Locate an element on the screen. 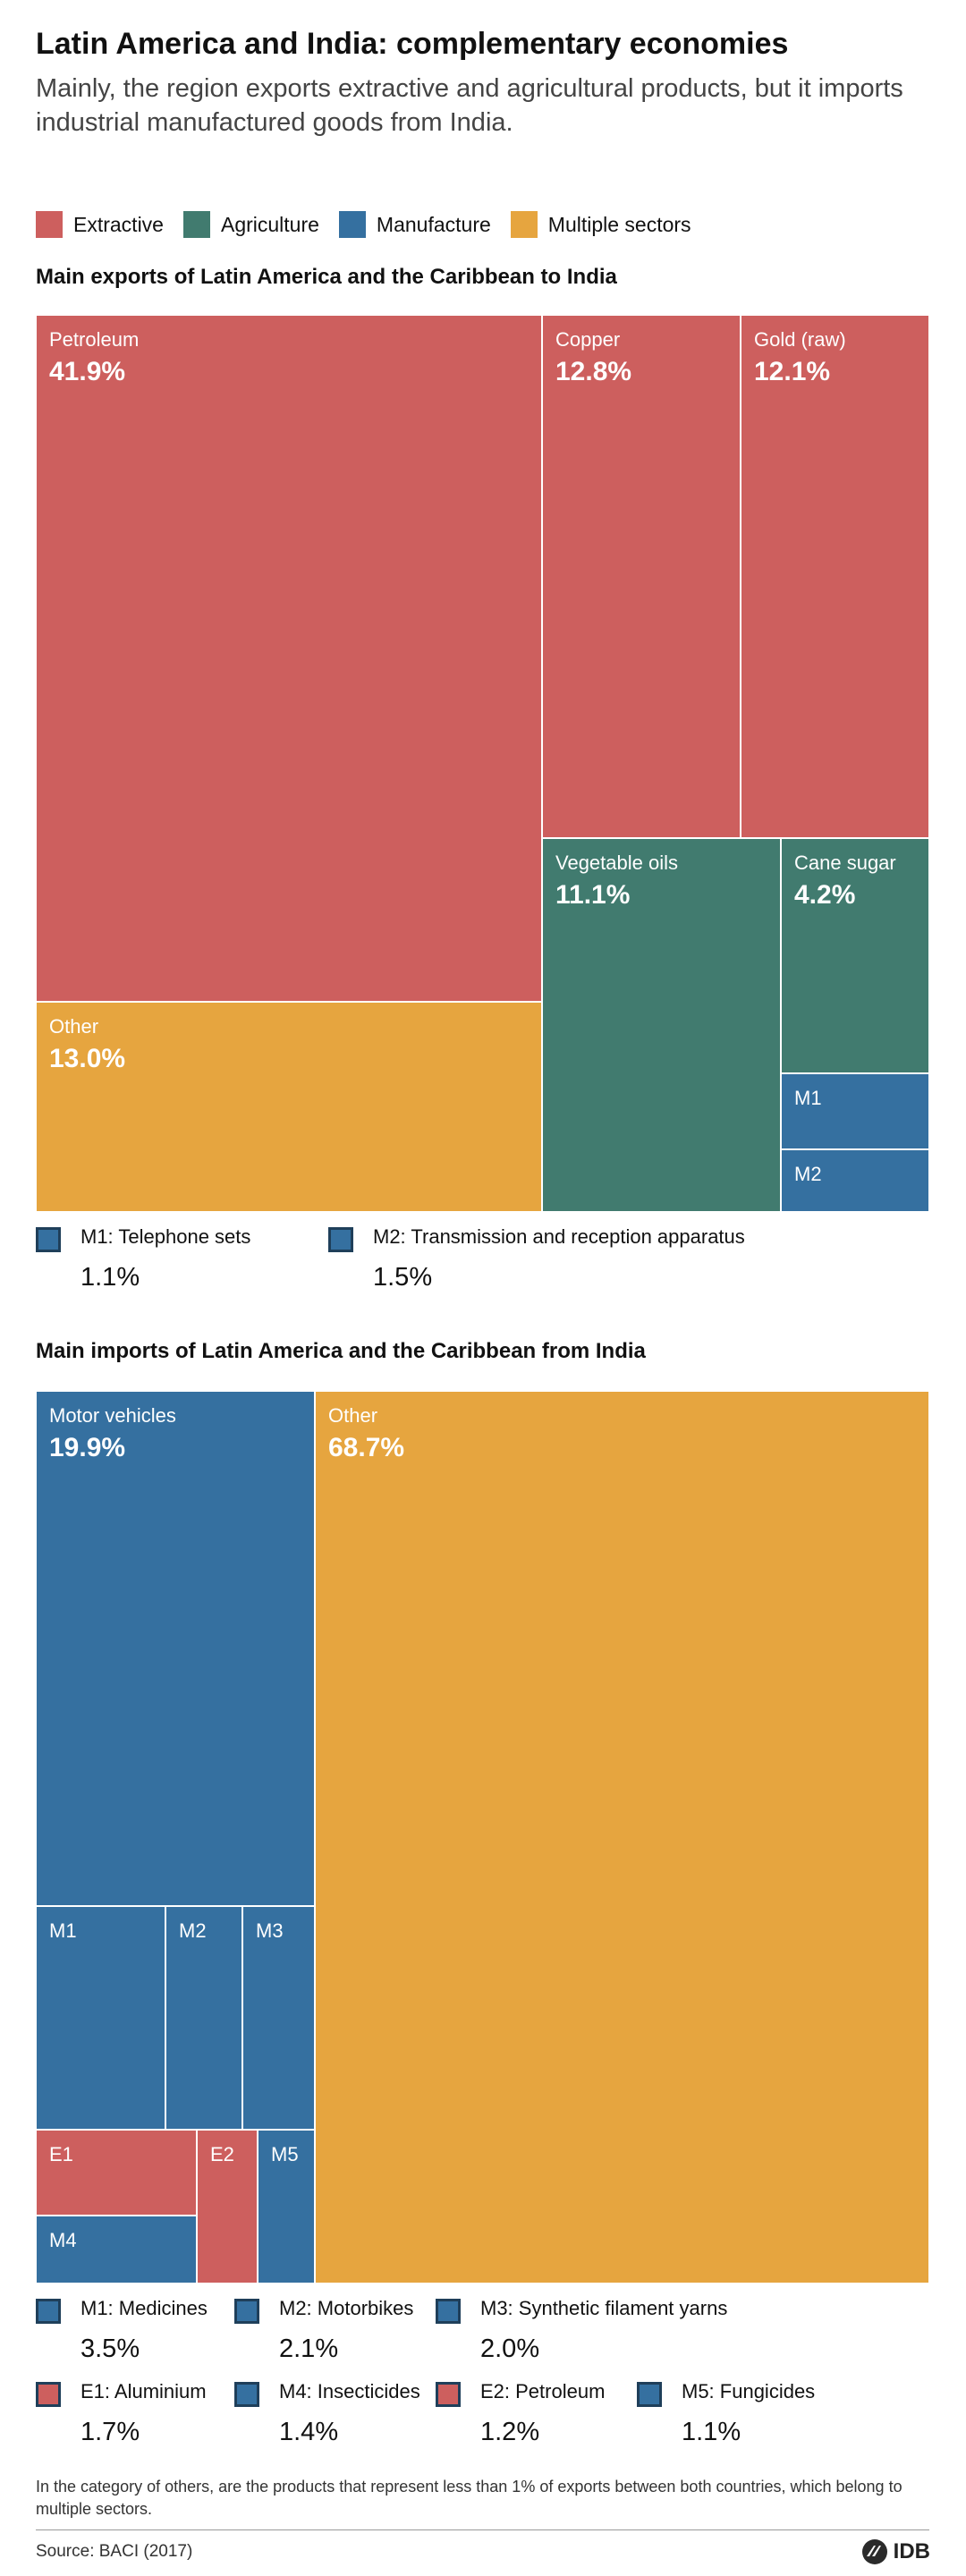 This screenshot has height=2576, width=966. legend-item-manufacture: Manufacture is located at coordinates (414, 224).